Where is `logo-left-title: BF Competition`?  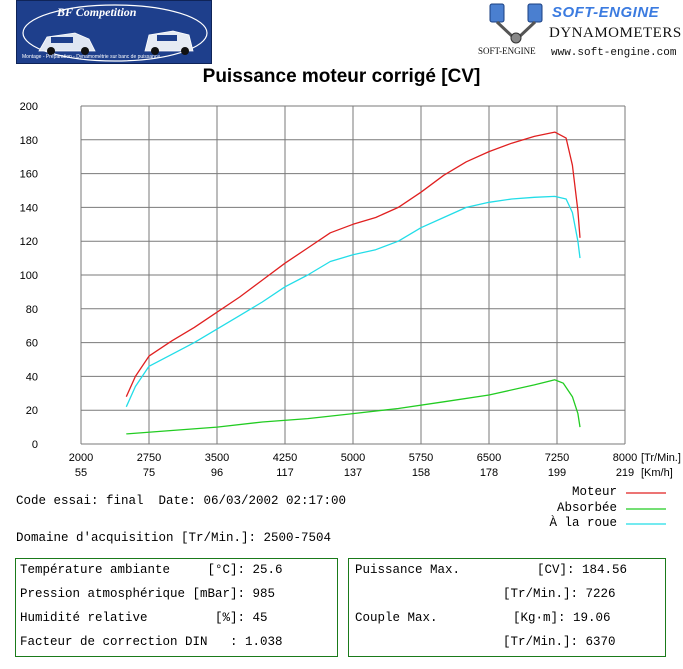 logo-left-title: BF Competition is located at coordinates (97, 12).